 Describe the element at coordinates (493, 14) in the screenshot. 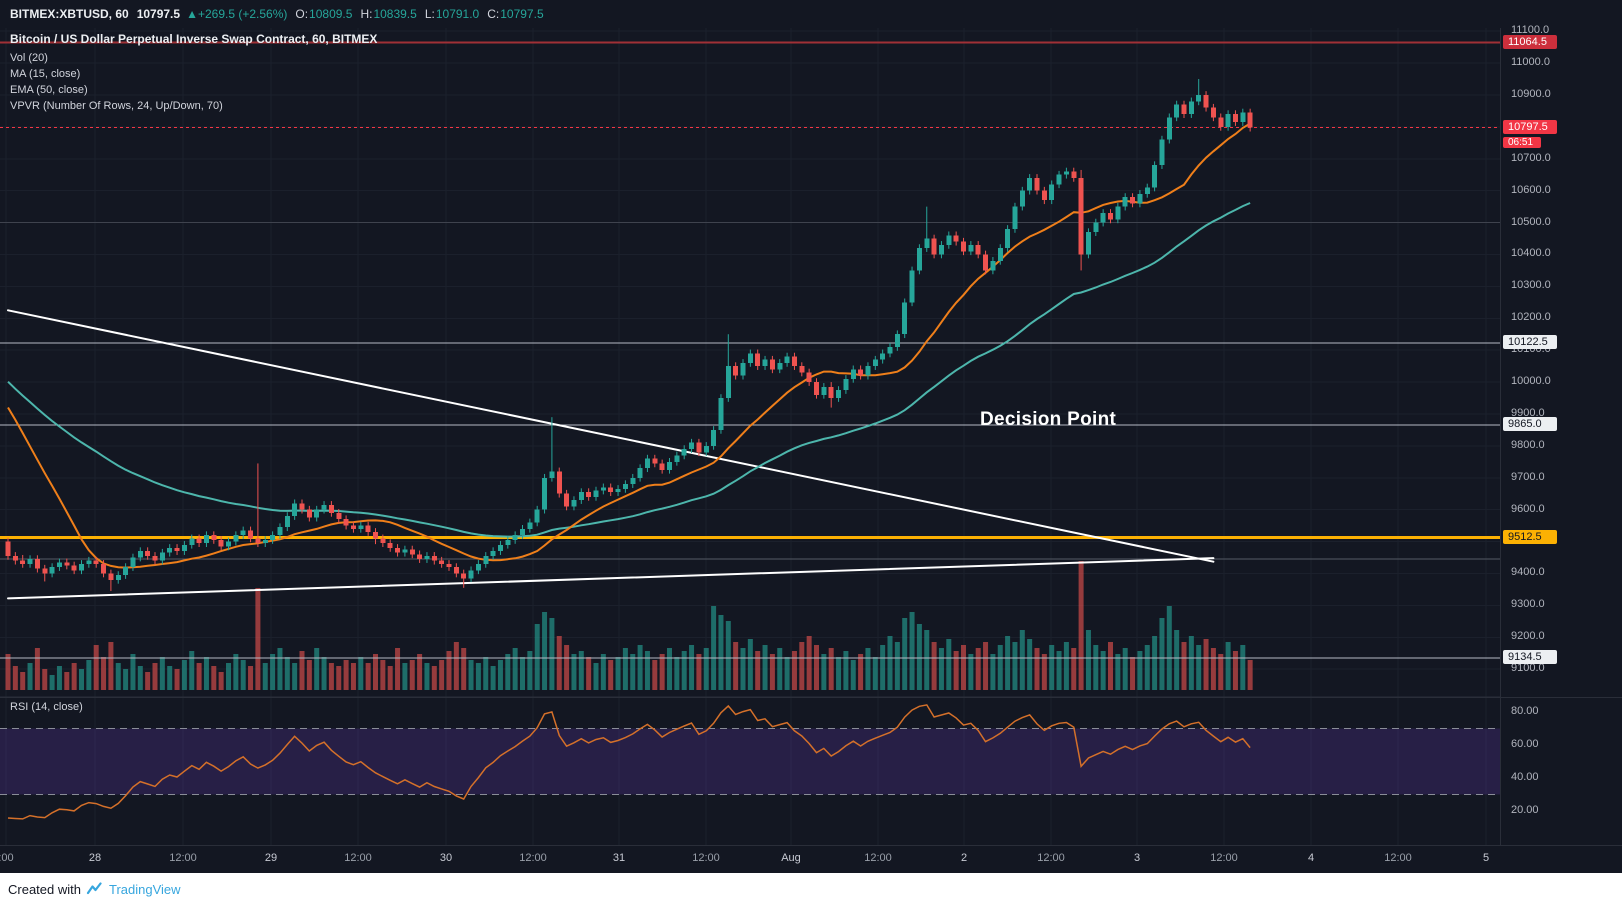

I see `close-label: C:` at that location.